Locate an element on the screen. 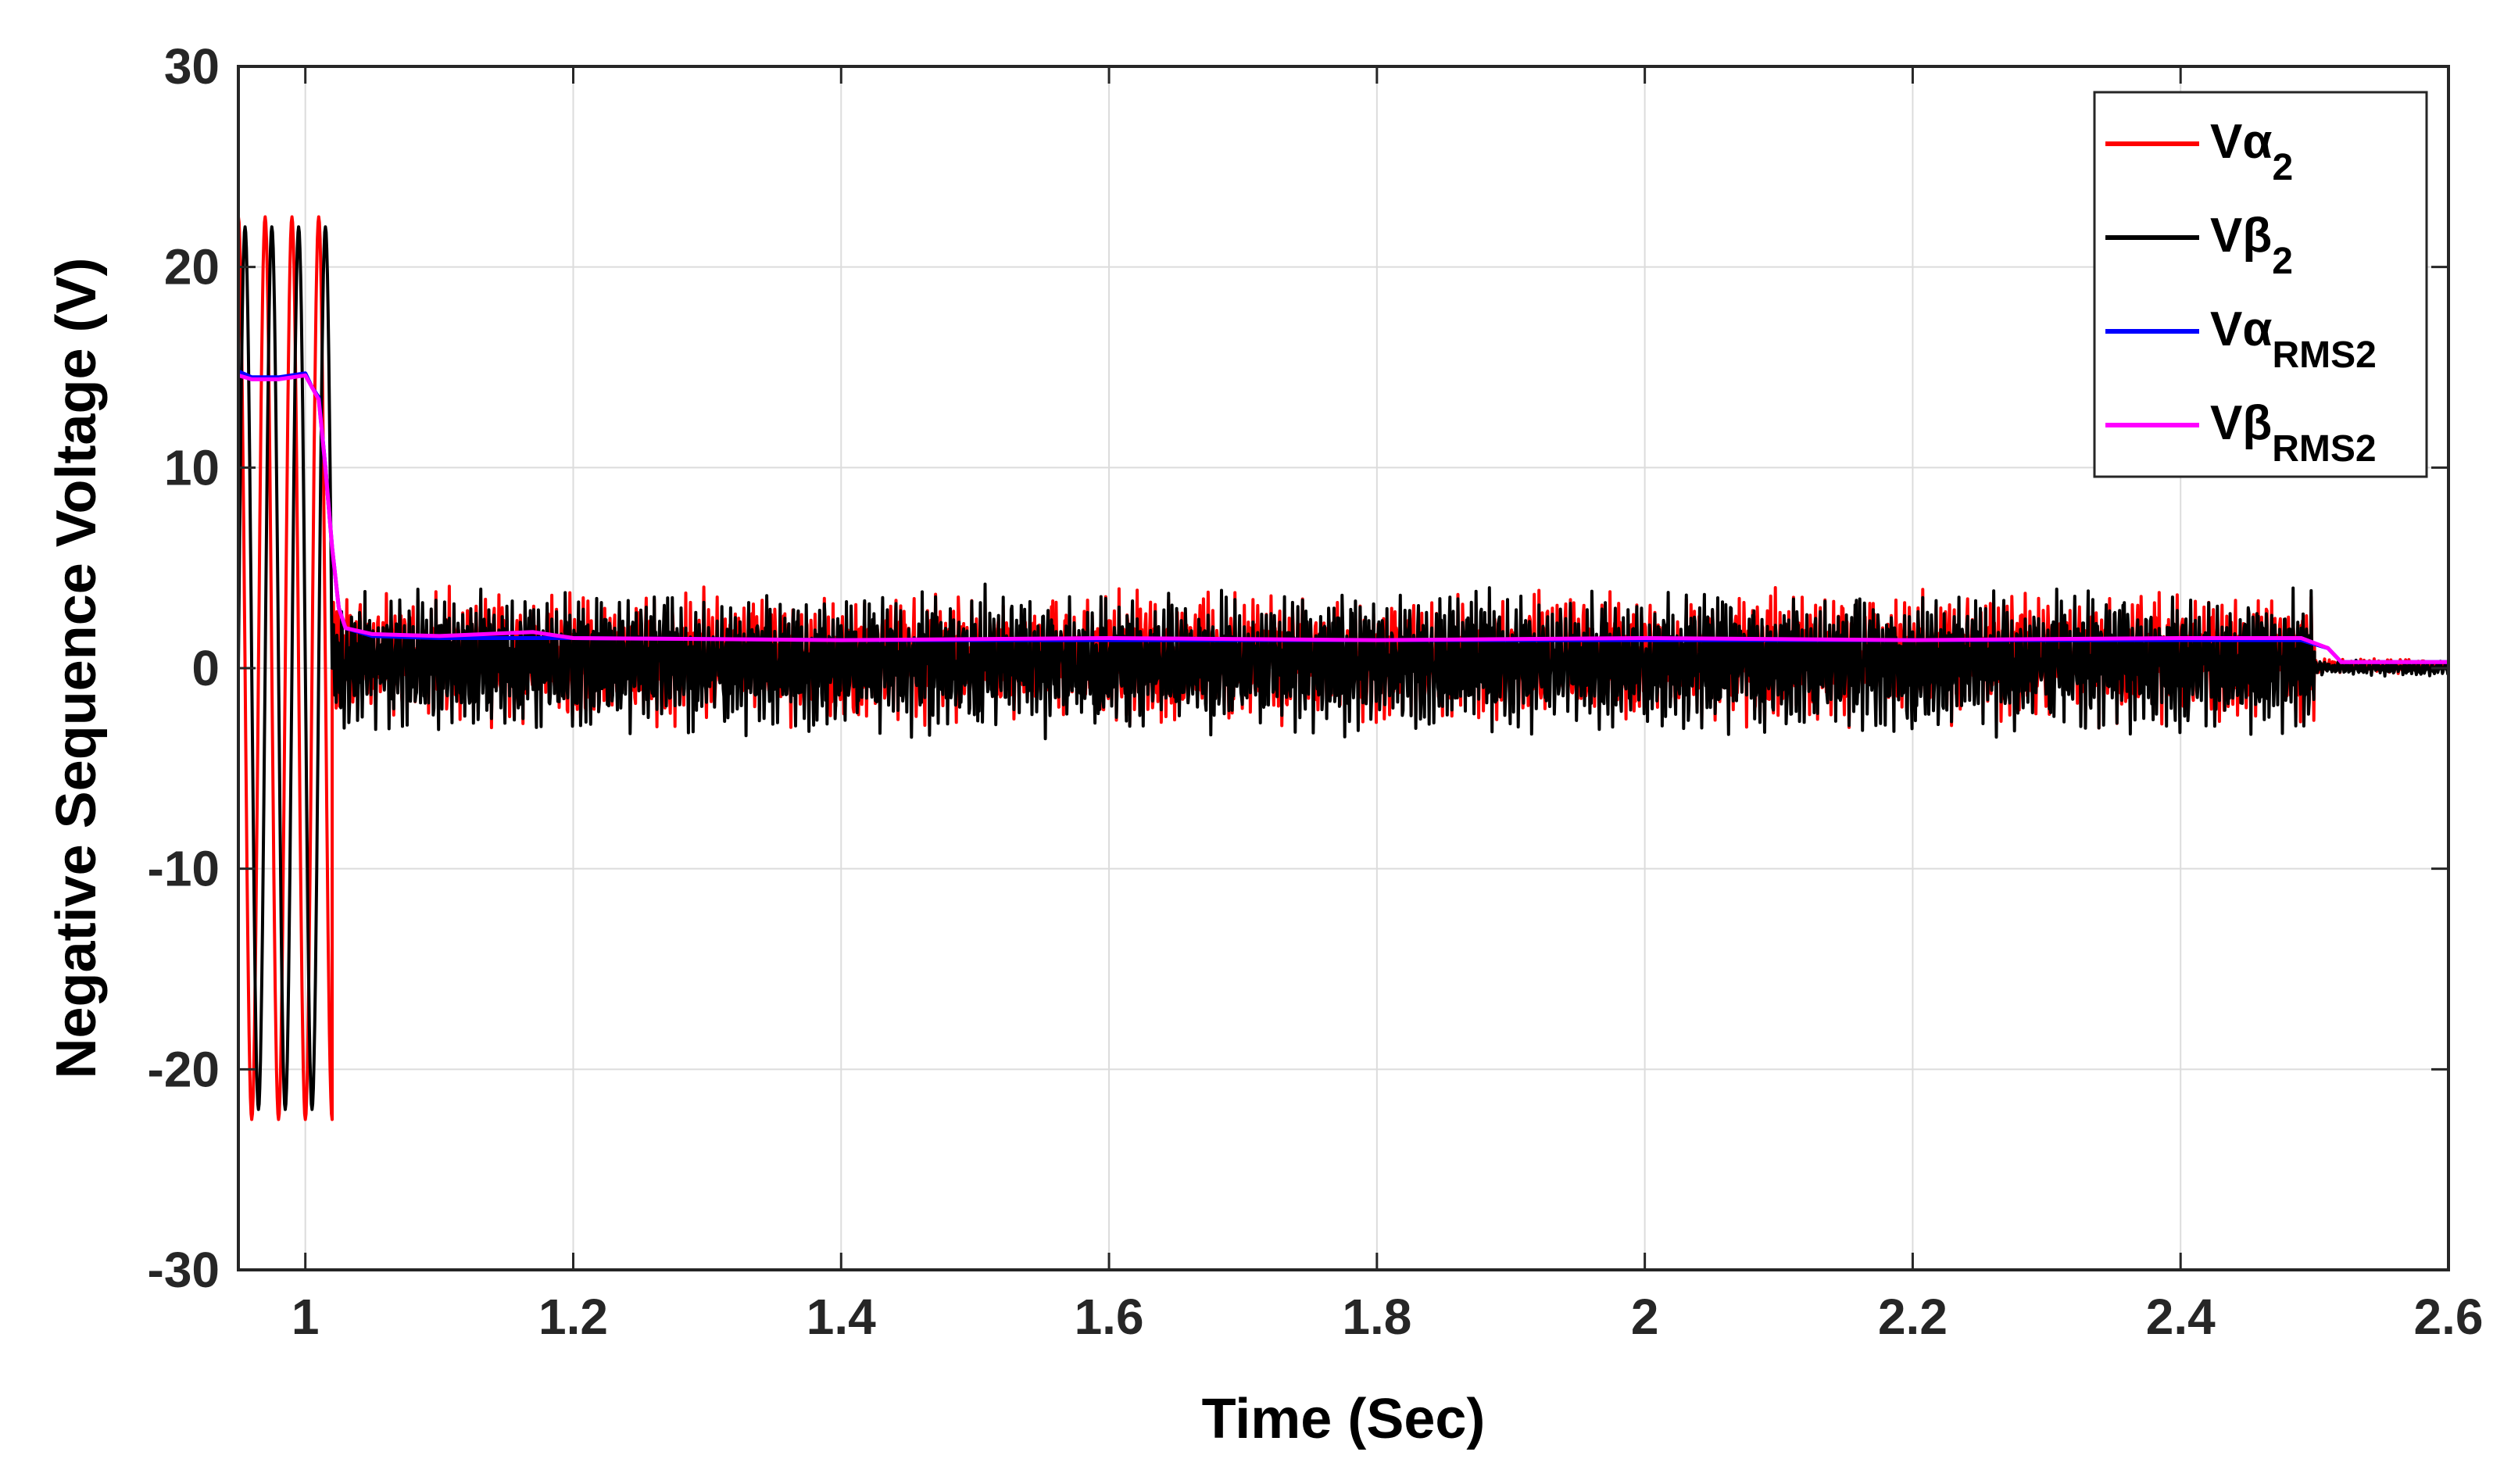 This screenshot has width=2511, height=1484. y-tick-label: 0 is located at coordinates (205, 668).